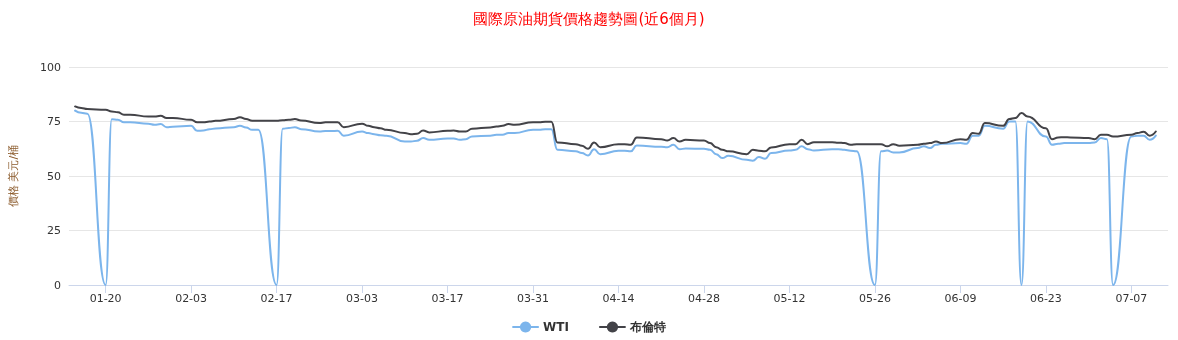  I want to click on x-tick-label: 02-03, so click(191, 298).